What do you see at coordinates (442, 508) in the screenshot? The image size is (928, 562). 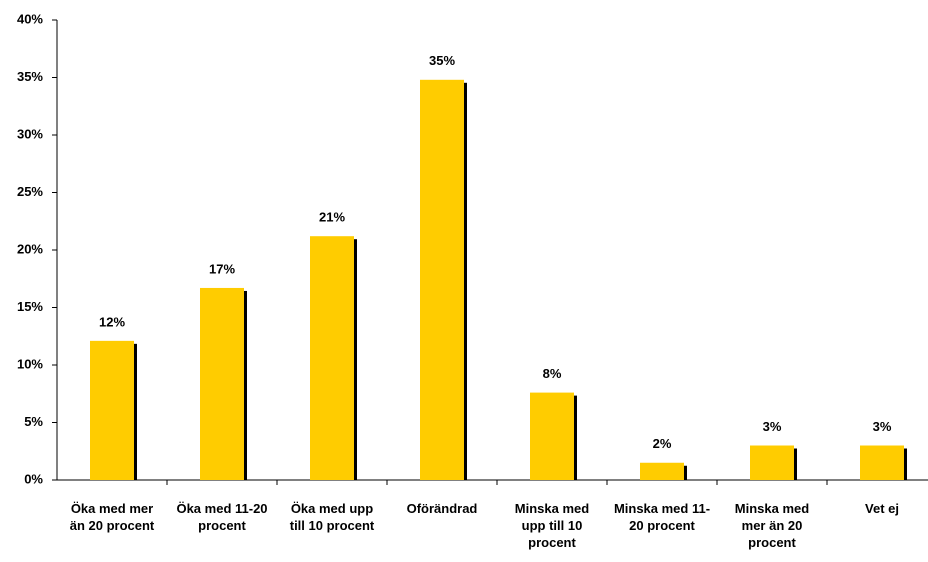 I see `x-tick-label: Oförändrad` at bounding box center [442, 508].